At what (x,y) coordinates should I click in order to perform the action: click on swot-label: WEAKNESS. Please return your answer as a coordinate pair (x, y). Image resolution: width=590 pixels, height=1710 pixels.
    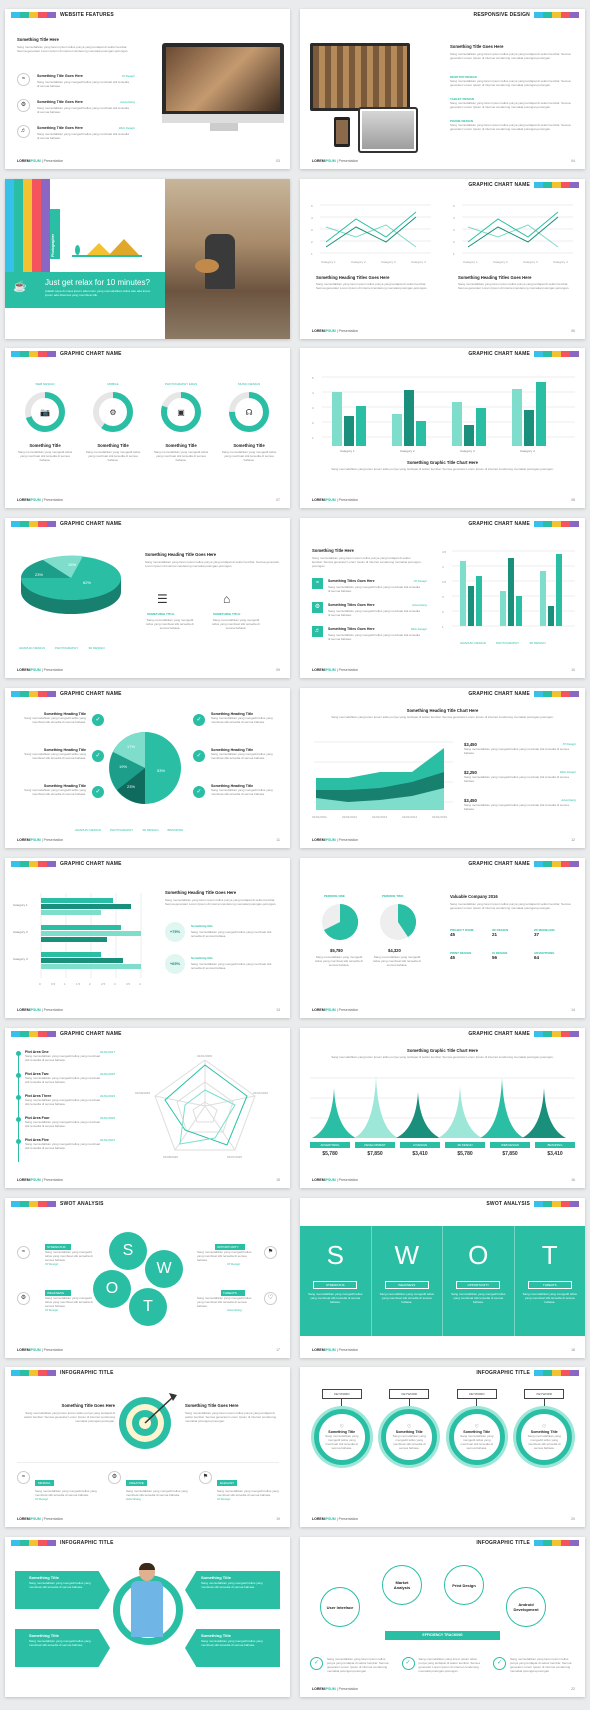
    Looking at the image, I should click on (406, 1285).